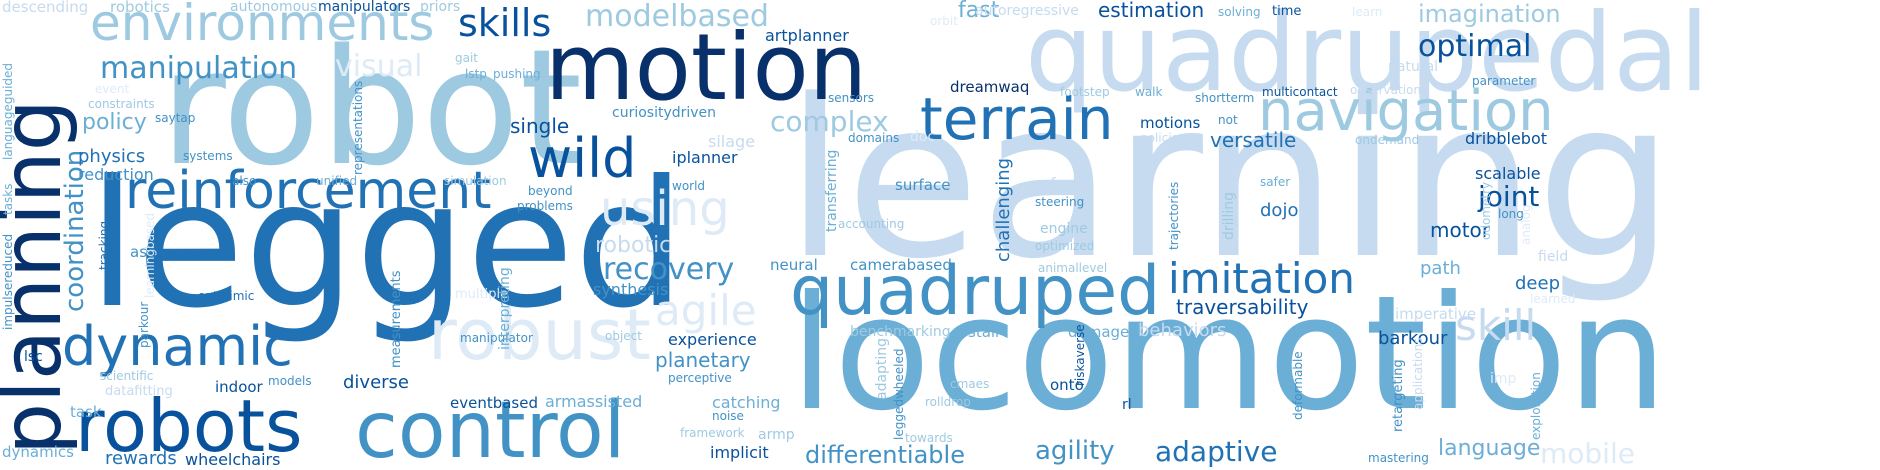 The width and height of the screenshot is (1880, 470). I want to click on word-sensors: sensors, so click(851, 98).